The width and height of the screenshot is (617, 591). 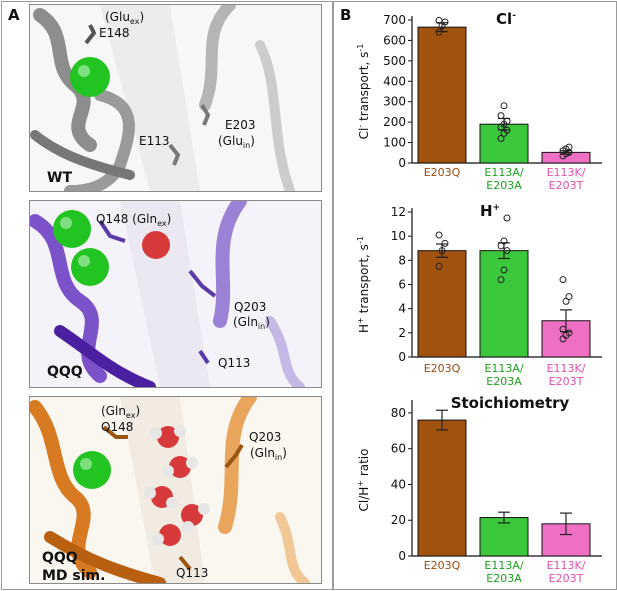 I want to click on e203-label: E203, so click(x=240, y=125).